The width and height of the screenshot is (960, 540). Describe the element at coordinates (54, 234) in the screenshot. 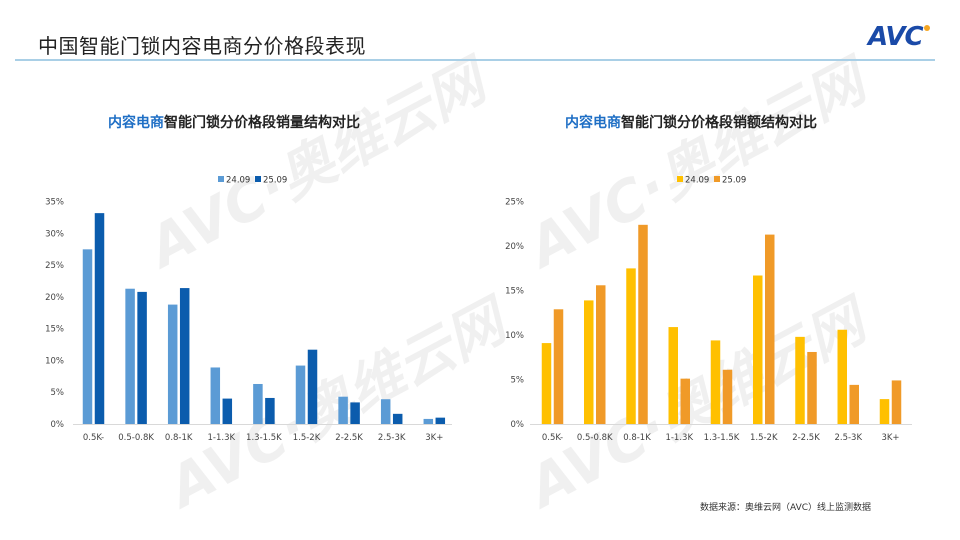

I see `y-tick-label: 30%` at that location.